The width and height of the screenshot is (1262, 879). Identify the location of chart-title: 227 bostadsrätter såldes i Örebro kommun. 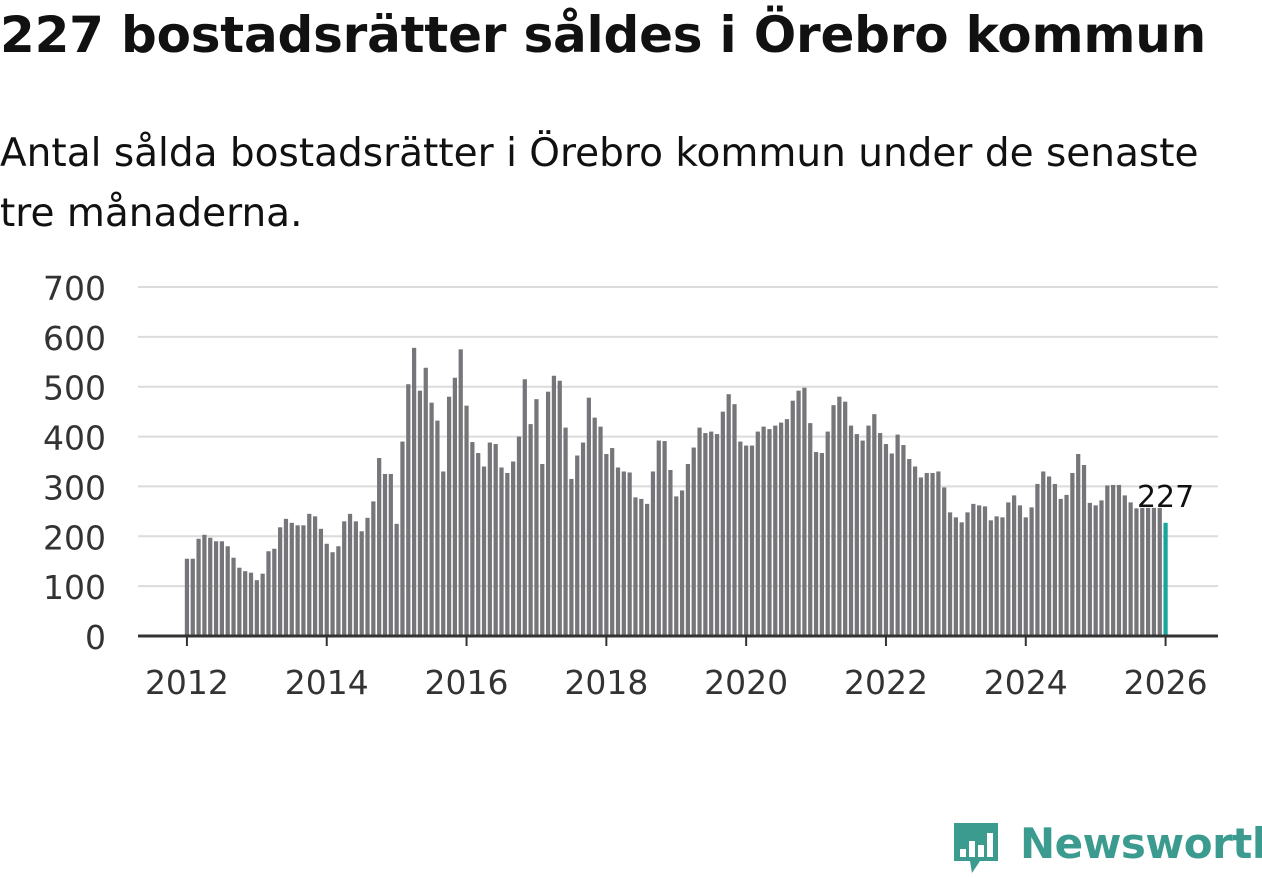
(603, 35).